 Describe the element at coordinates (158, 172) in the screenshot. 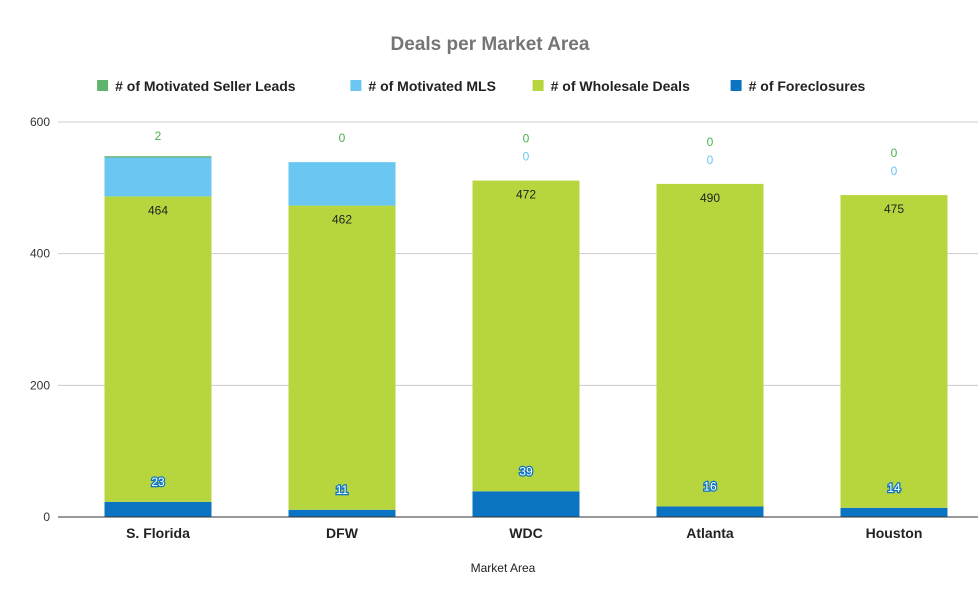

I see `data-label: 59` at that location.